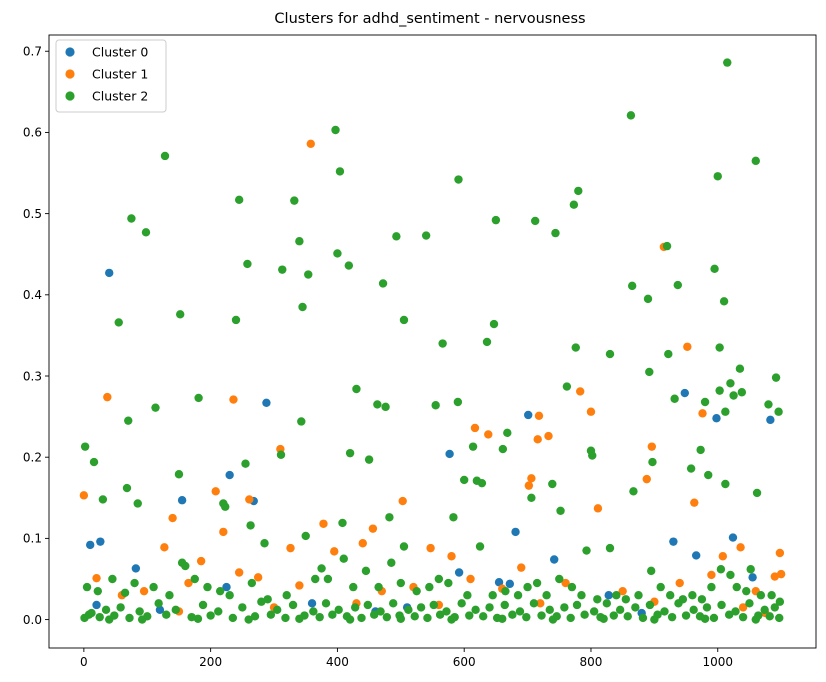 The width and height of the screenshot is (826, 682). What do you see at coordinates (210, 662) in the screenshot?
I see `x-tick-label: 200` at bounding box center [210, 662].